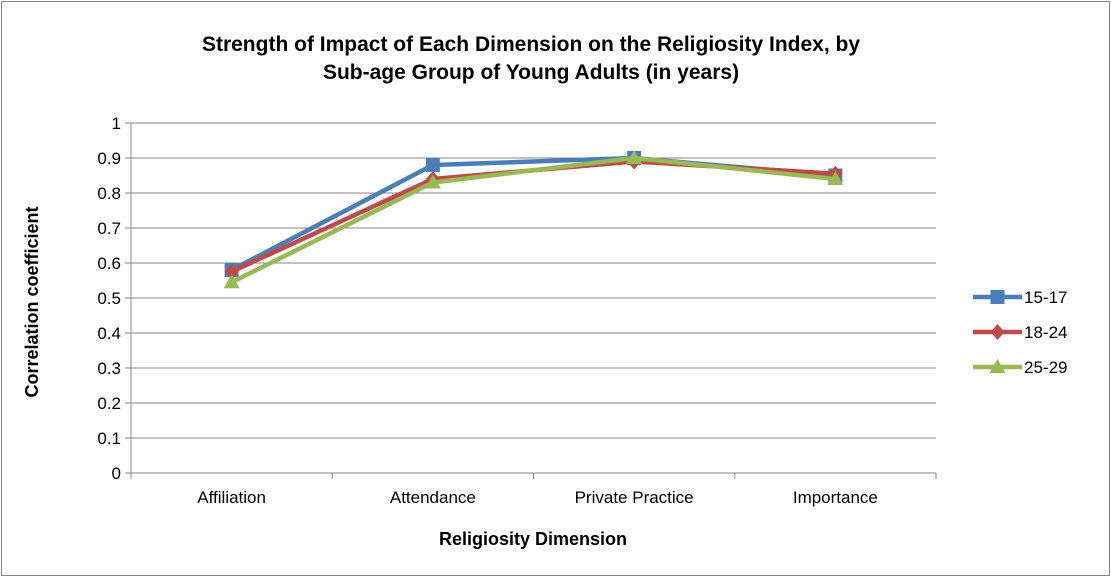  Describe the element at coordinates (1045, 367) in the screenshot. I see `legend-label: 25-29` at that location.